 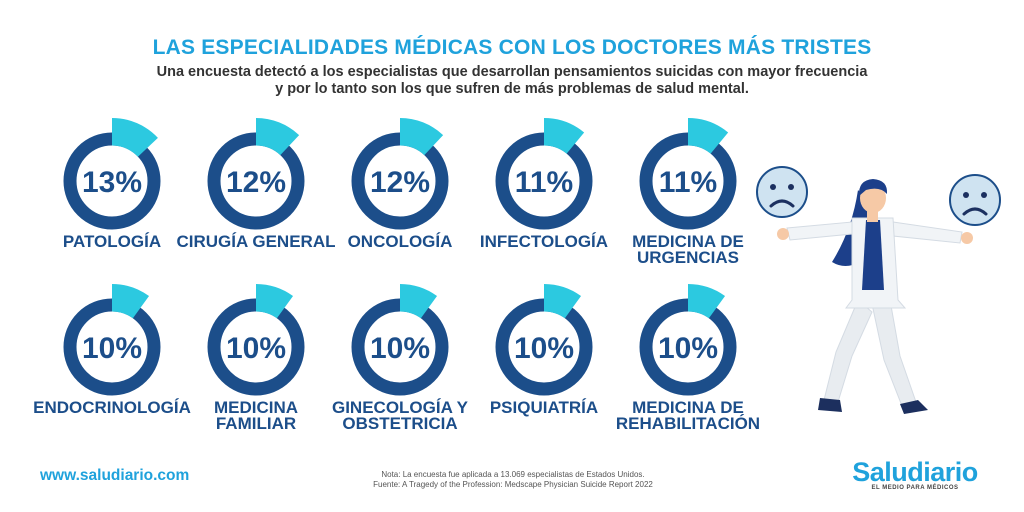 What do you see at coordinates (399, 423) in the screenshot?
I see `category-label: OBSTETRICIA` at bounding box center [399, 423].